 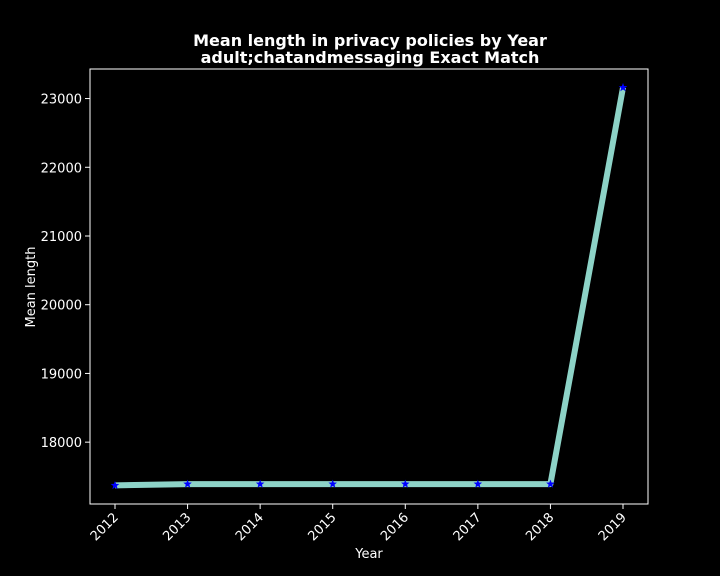 I want to click on y-tick-label: 18000, so click(x=61, y=443).